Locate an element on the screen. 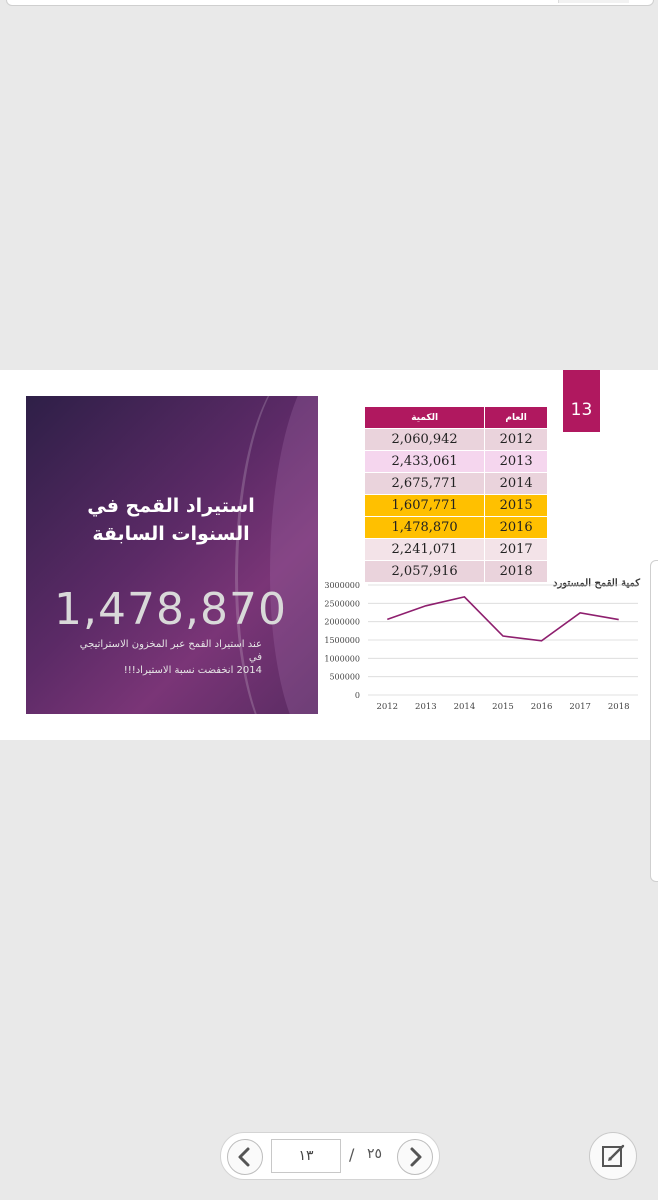  chart-title: كمية القمح المستورد is located at coordinates (596, 583).